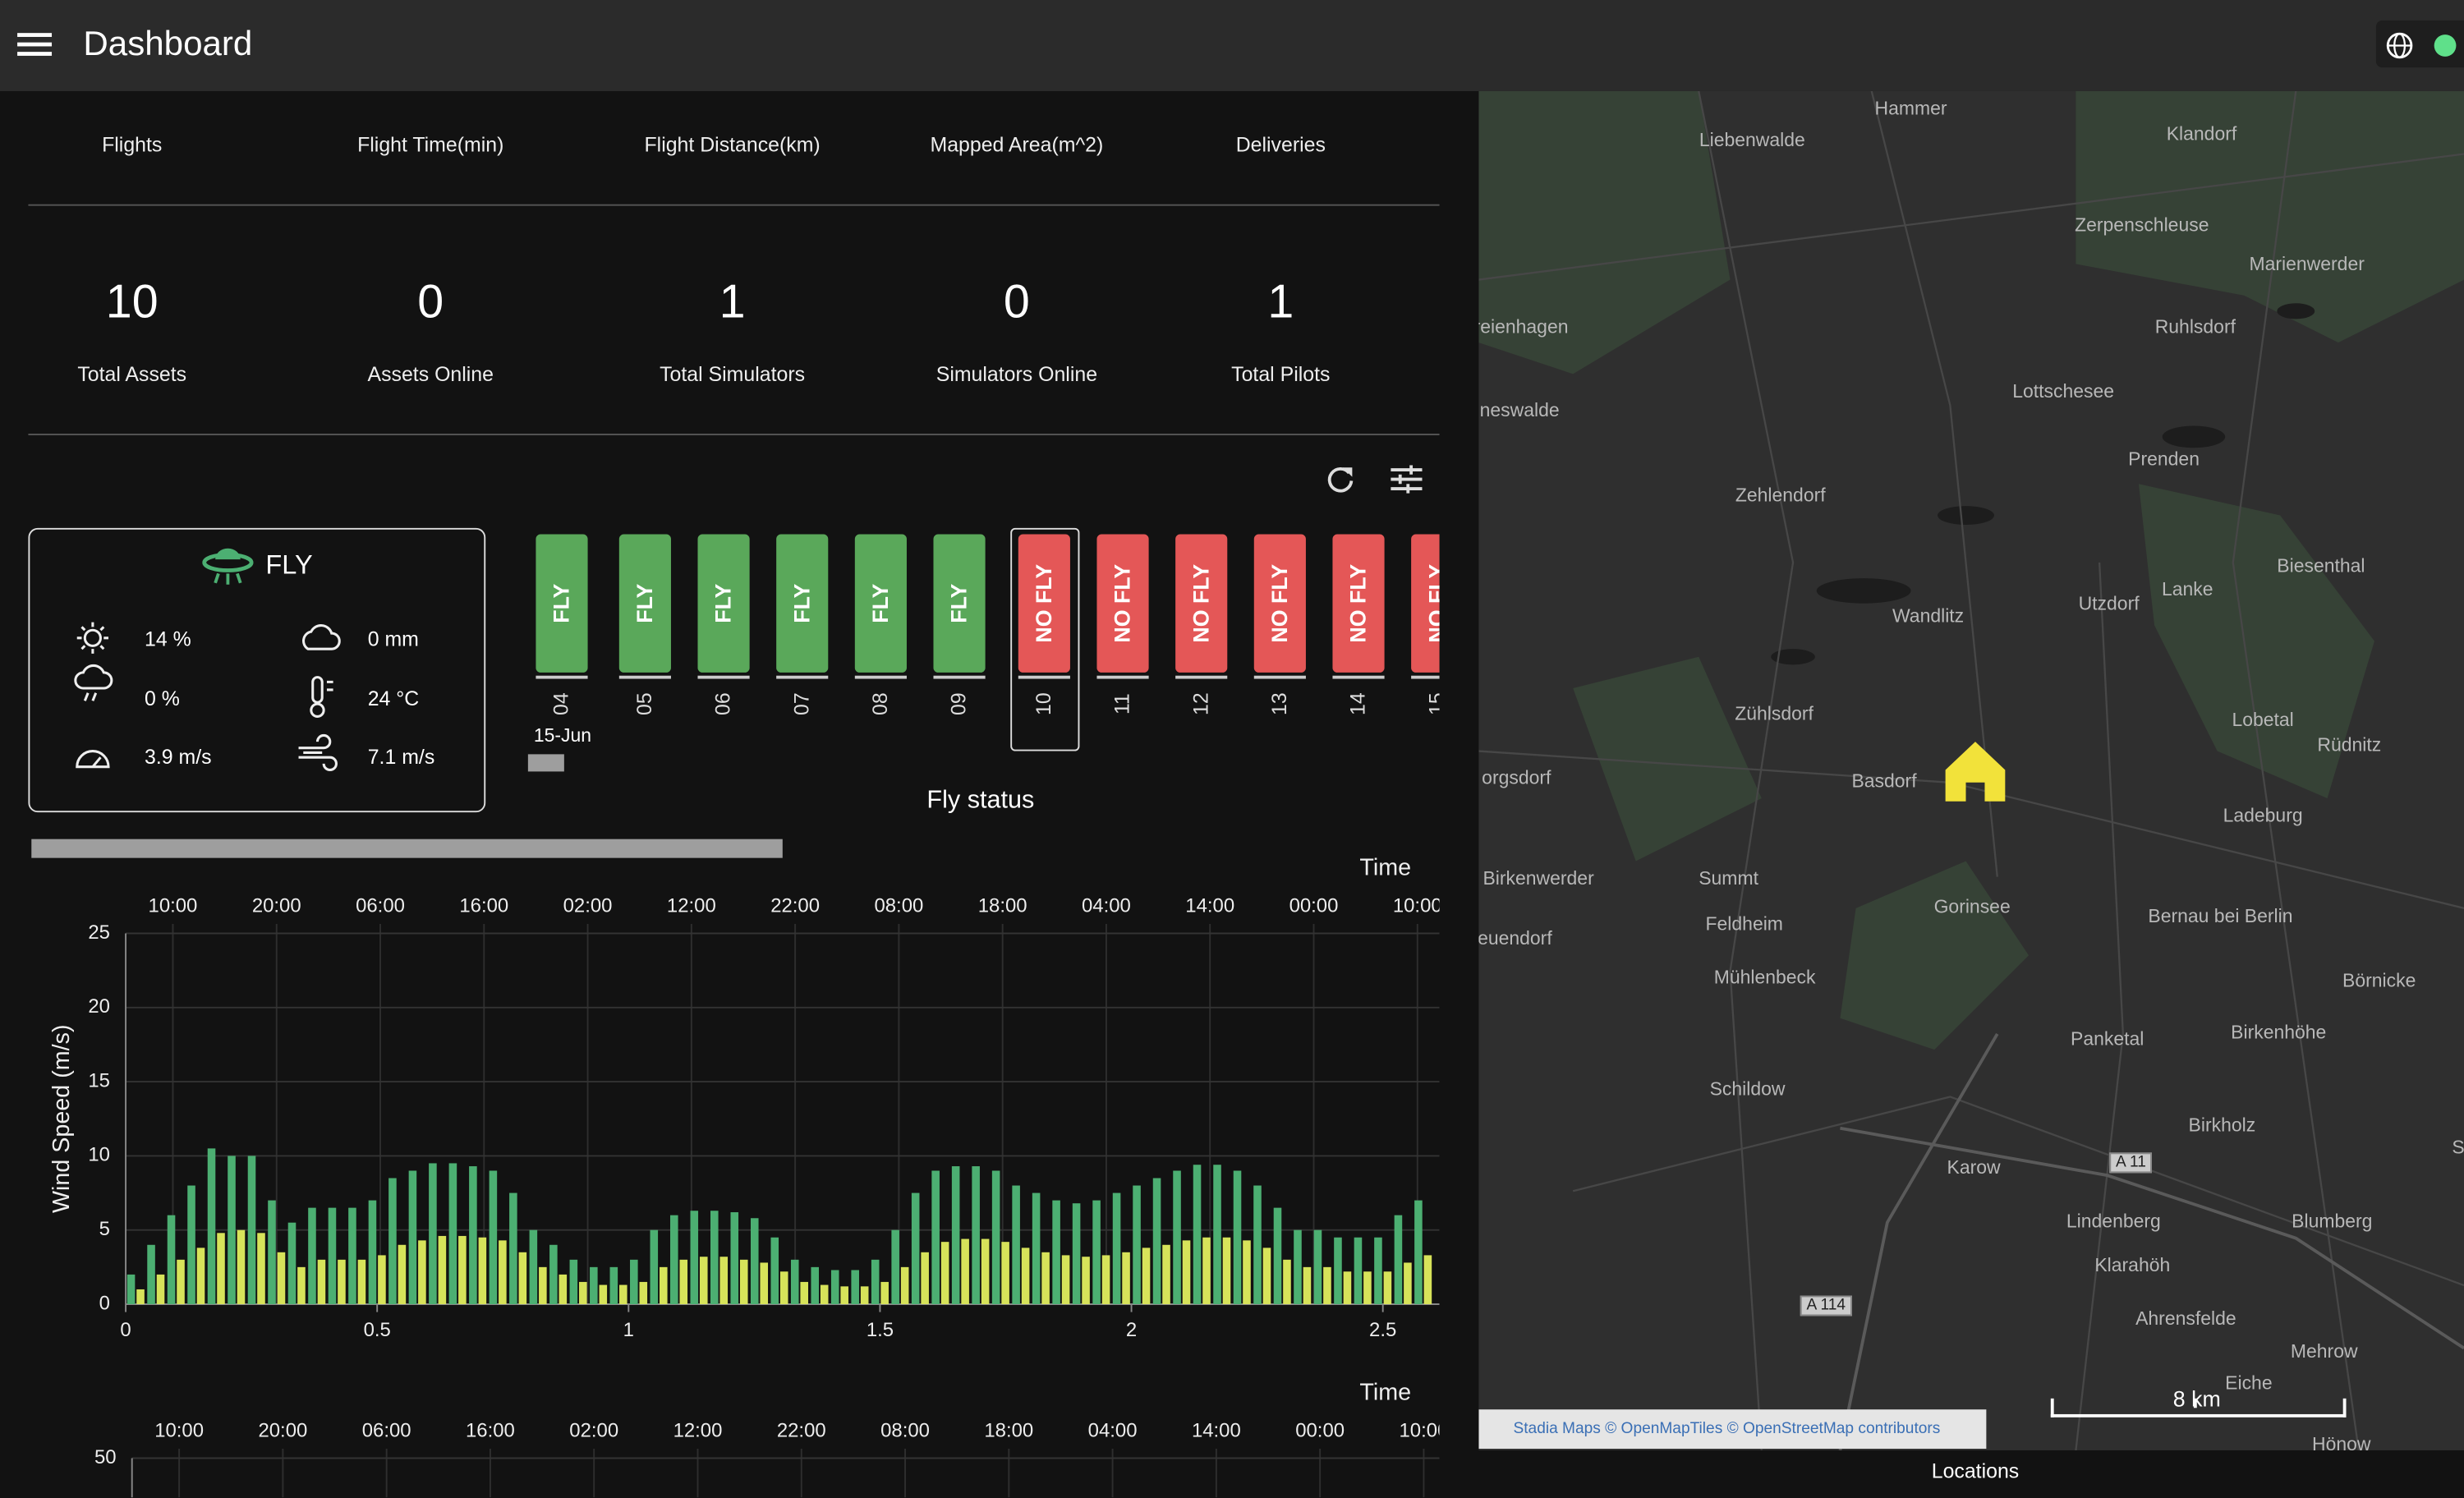 This screenshot has width=2464, height=1498. Describe the element at coordinates (1407, 479) in the screenshot. I see `filter-button` at that location.